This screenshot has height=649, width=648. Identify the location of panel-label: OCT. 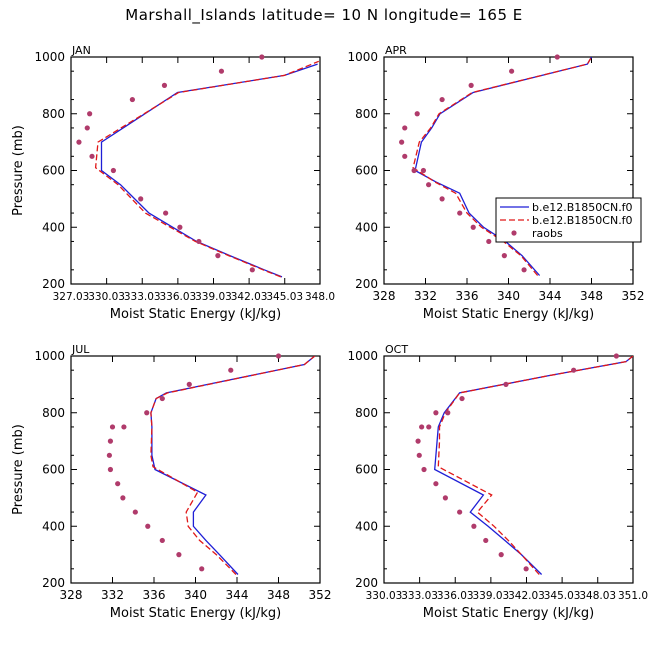
(396, 349).